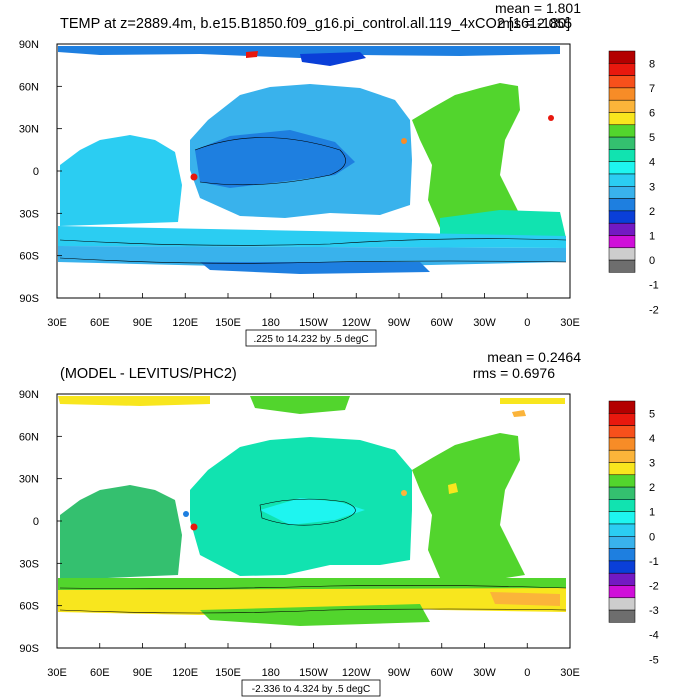 This screenshot has height=700, width=700. What do you see at coordinates (514, 373) in the screenshot?
I see `panel-2-rms: rms = 0.6976` at bounding box center [514, 373].